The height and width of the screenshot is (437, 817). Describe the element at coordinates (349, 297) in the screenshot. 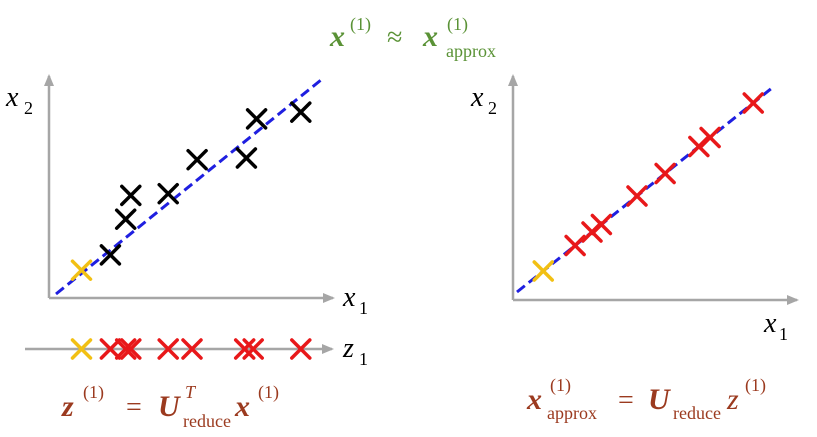

I see `left-x-label: x` at that location.